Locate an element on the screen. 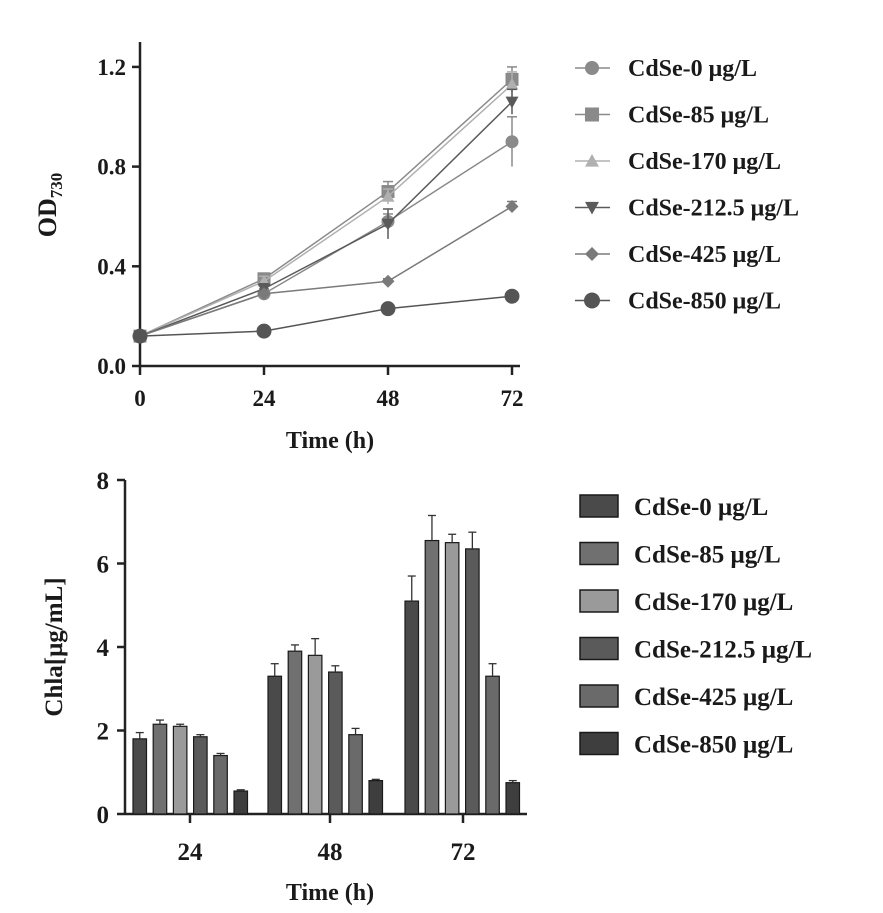 Image resolution: width=883 pixels, height=913 pixels. y-axis-title: OD730 is located at coordinates (49, 205).